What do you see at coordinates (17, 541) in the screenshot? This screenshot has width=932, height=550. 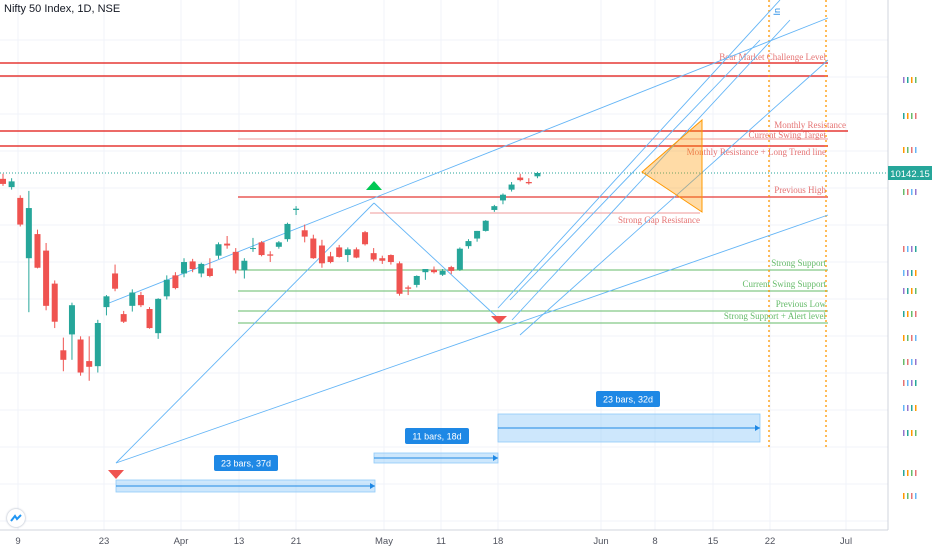 I see `time-axis-tick: 9` at bounding box center [17, 541].